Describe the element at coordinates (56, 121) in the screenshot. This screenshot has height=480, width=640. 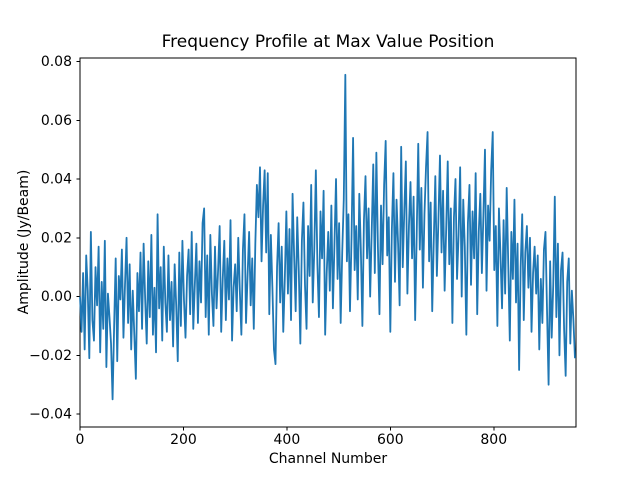
I see `y-tick-label: 0.06` at that location.